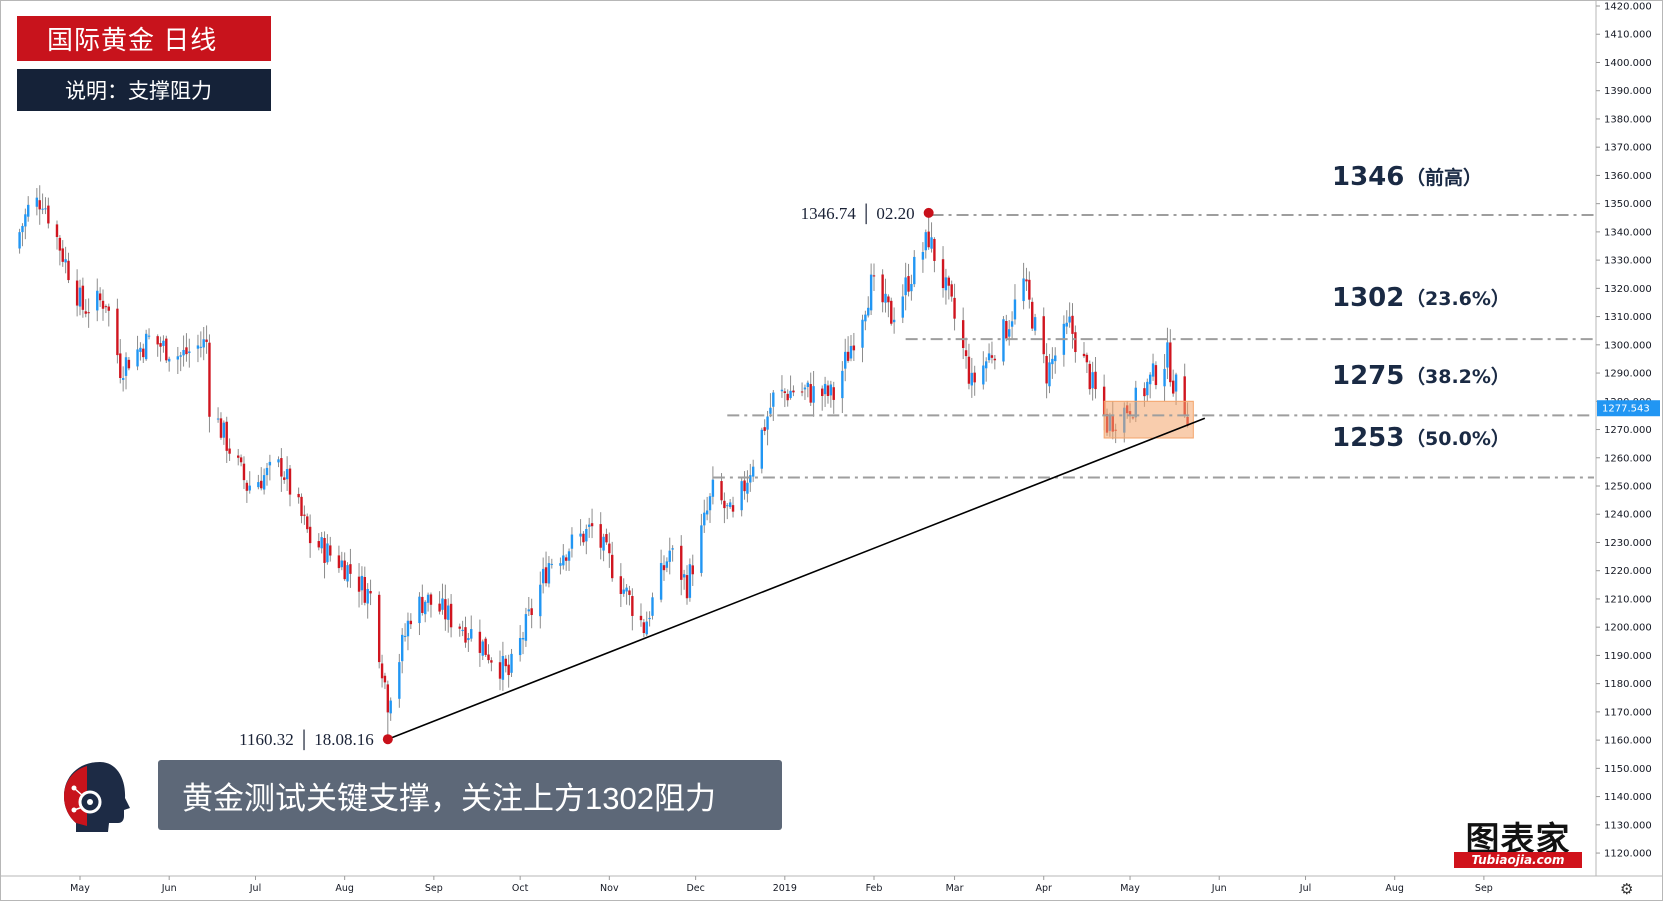  Describe the element at coordinates (470, 795) in the screenshot. I see `caption-box: 黄金测试关键支撑，关注上方1302阻力` at that location.